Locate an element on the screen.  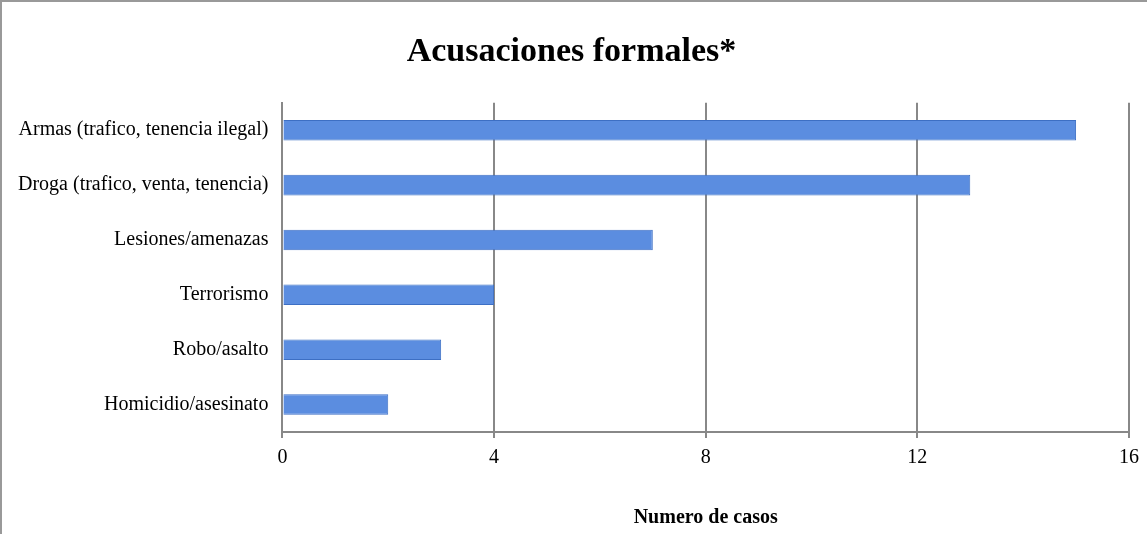
x-tick-label: 0 is located at coordinates (282, 456).